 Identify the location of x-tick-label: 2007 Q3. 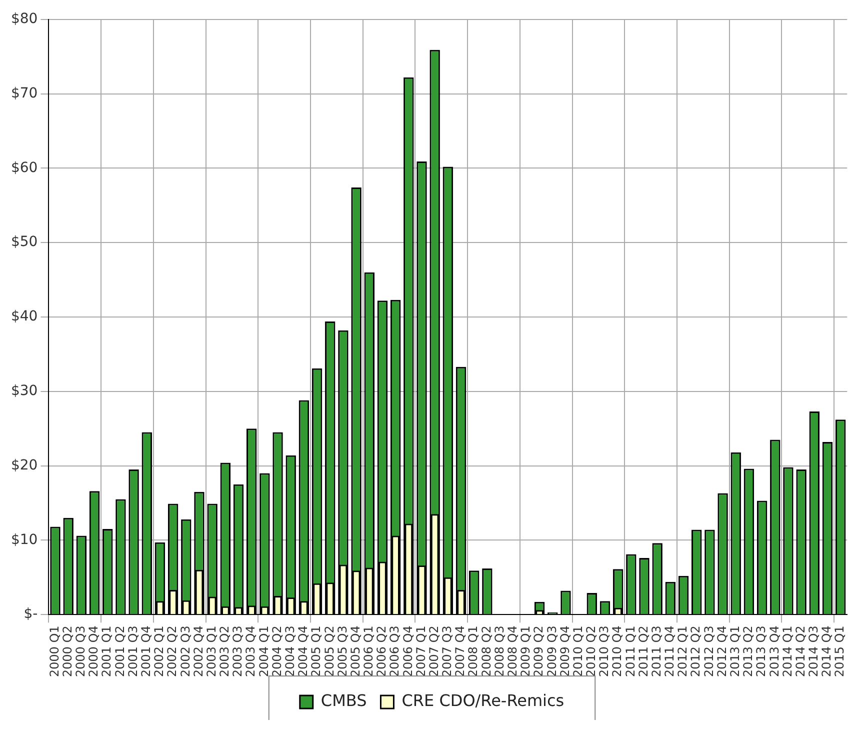
(447, 652).